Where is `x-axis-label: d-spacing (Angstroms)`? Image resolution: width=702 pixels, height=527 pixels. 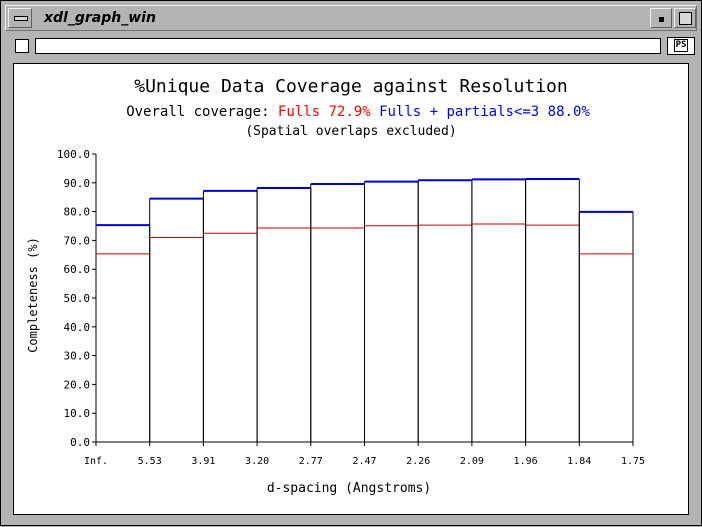 x-axis-label: d-spacing (Angstroms) is located at coordinates (349, 488).